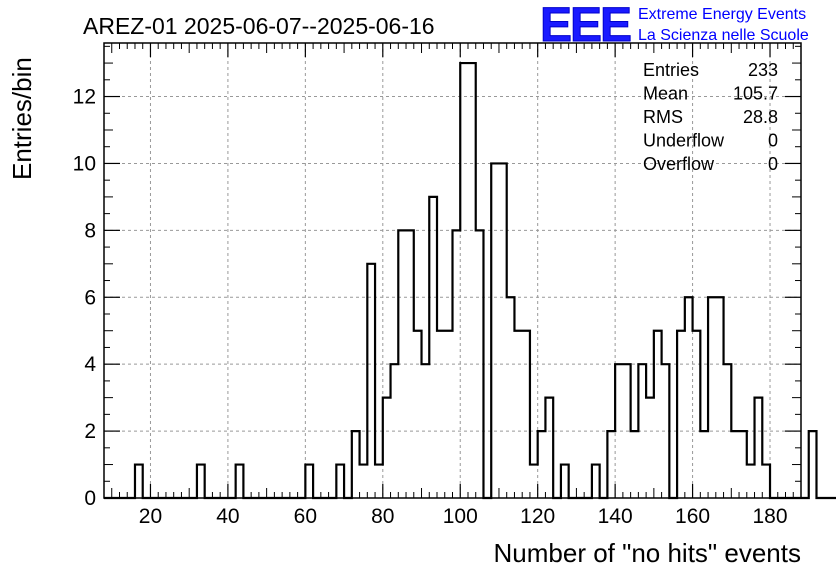 The height and width of the screenshot is (572, 836). Describe the element at coordinates (671, 70) in the screenshot. I see `stat-label: Entries` at that location.